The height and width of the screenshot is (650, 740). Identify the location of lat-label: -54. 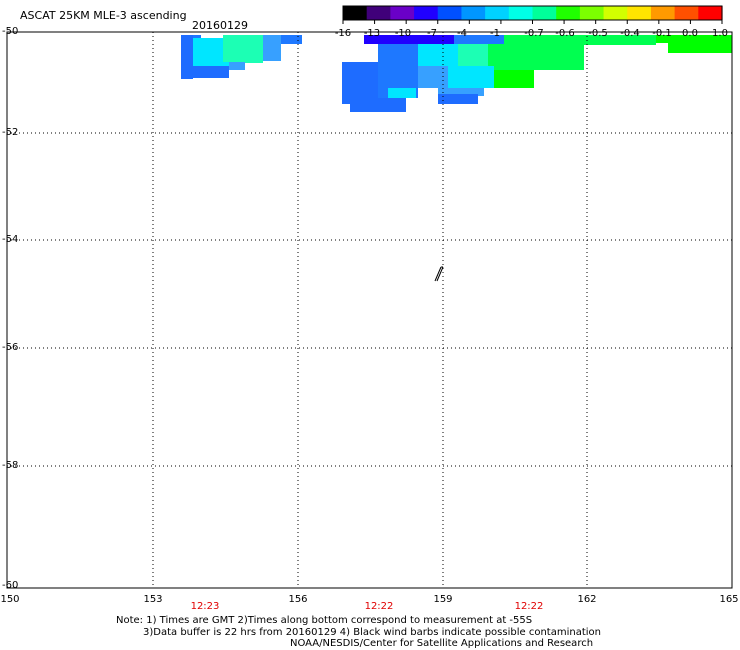
(10, 239).